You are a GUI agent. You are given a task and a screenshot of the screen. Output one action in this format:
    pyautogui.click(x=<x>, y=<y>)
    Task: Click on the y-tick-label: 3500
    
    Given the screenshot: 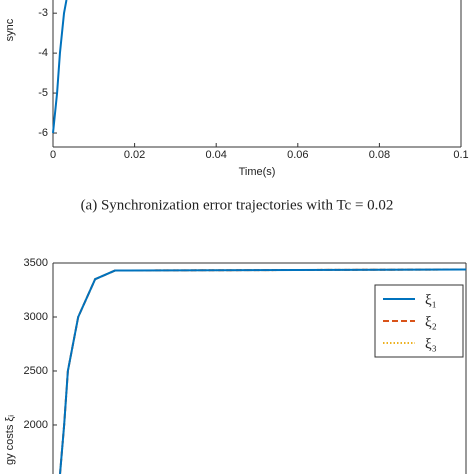 What is the action you would take?
    pyautogui.click(x=36, y=263)
    